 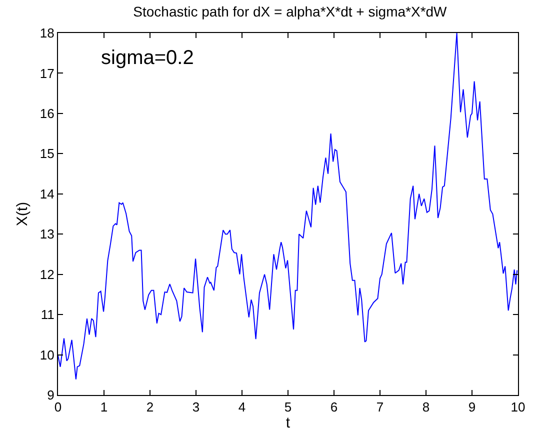 I want to click on y-axis-title: X(t), so click(x=23, y=214).